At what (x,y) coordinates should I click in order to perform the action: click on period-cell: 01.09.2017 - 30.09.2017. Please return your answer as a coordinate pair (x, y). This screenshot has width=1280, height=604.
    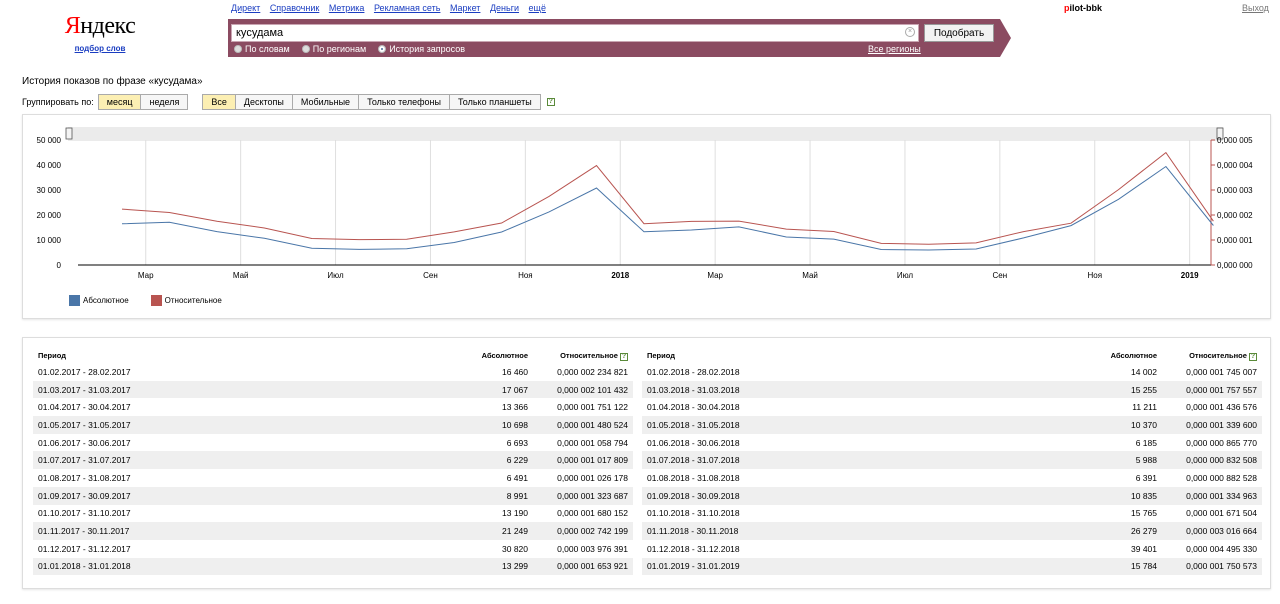
    Looking at the image, I should click on (243, 495).